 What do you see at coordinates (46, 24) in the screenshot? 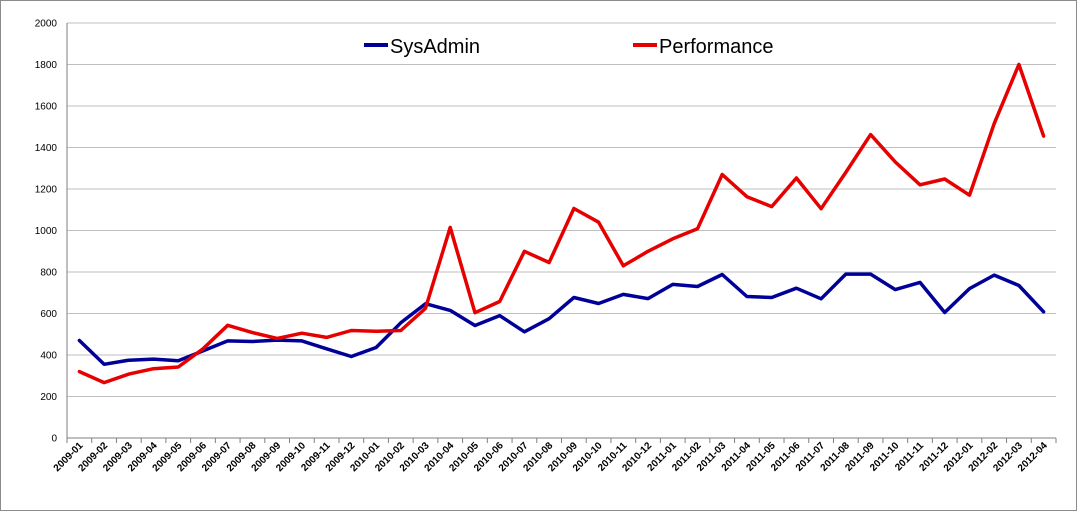
I see `y-tick-label-2000: 2000` at bounding box center [46, 24].